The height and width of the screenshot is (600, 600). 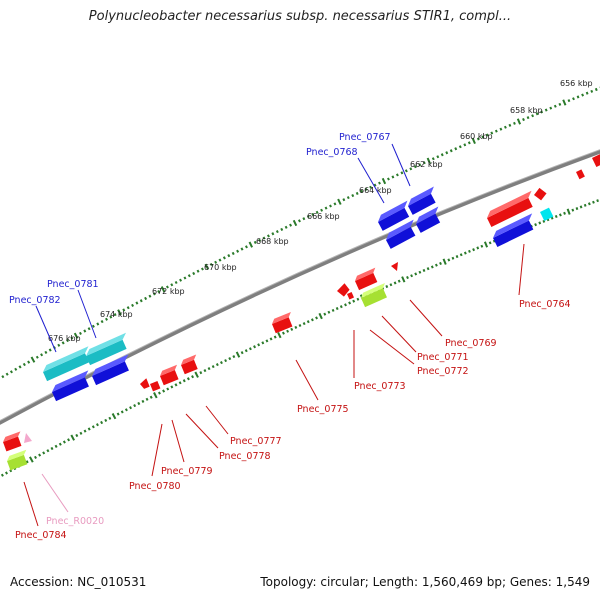 What do you see at coordinates (78, 582) in the screenshot?
I see `accession-text: Accession: NC_010531` at bounding box center [78, 582].